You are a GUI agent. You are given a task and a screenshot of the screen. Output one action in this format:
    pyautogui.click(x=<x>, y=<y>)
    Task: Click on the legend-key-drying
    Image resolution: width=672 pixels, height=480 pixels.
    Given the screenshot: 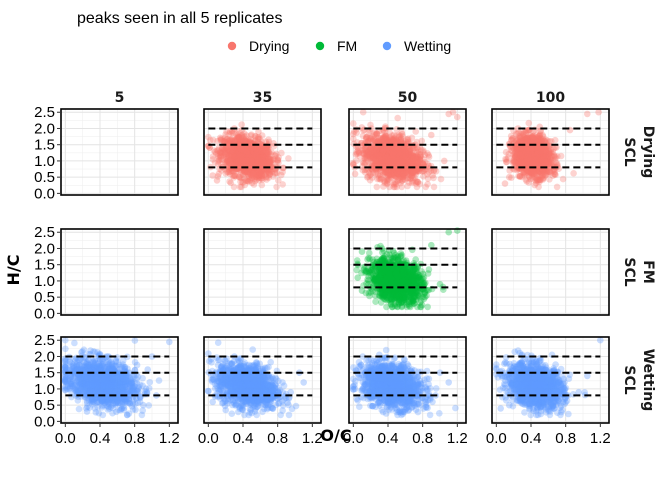 What is the action you would take?
    pyautogui.click(x=232, y=46)
    